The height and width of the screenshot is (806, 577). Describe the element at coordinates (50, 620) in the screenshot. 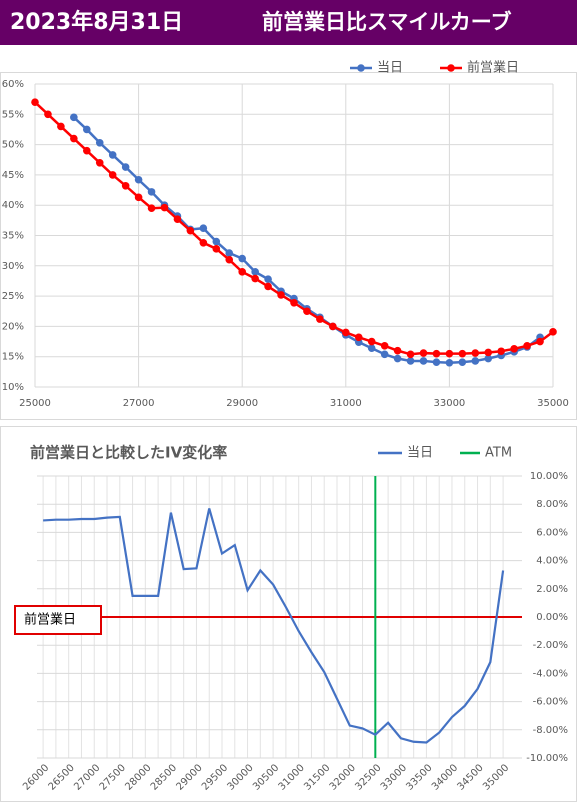

I see `reference-label: 前営業日` at that location.